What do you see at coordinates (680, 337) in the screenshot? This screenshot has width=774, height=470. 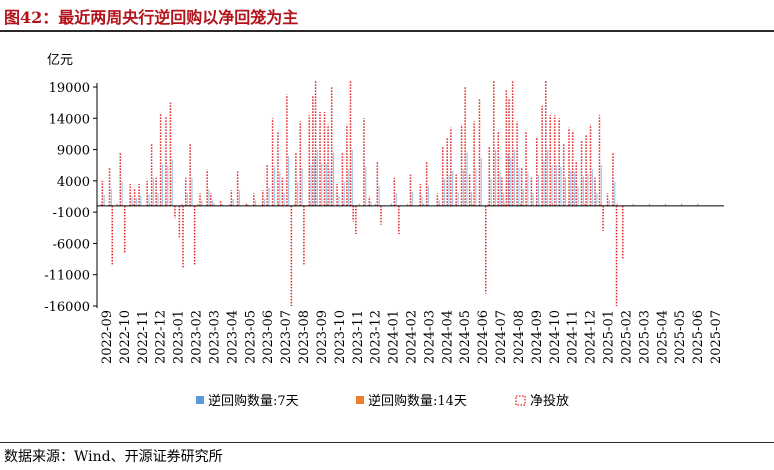 I see `x-tick-label: 2025-05` at bounding box center [680, 337].